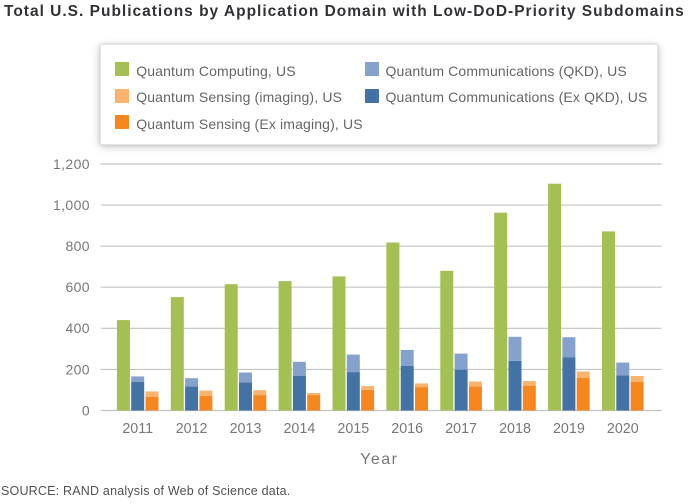 The width and height of the screenshot is (692, 504). I want to click on svg-text: 2018, so click(515, 429).